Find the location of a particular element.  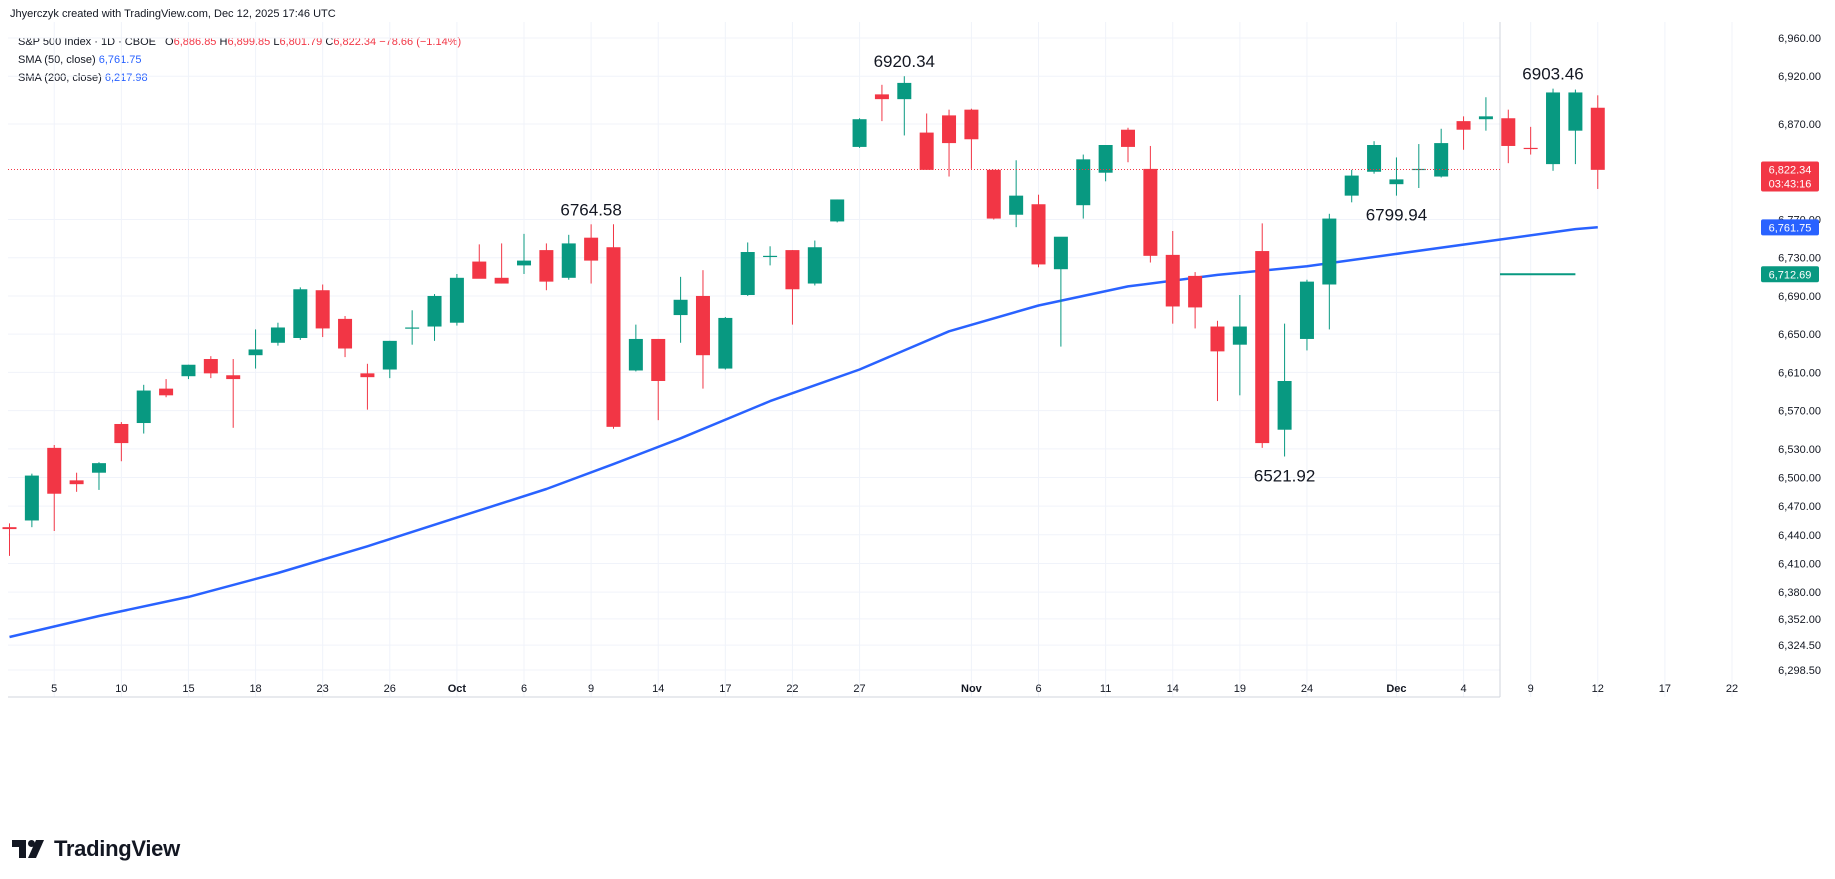

x-tick-label: 4 is located at coordinates (1463, 689).